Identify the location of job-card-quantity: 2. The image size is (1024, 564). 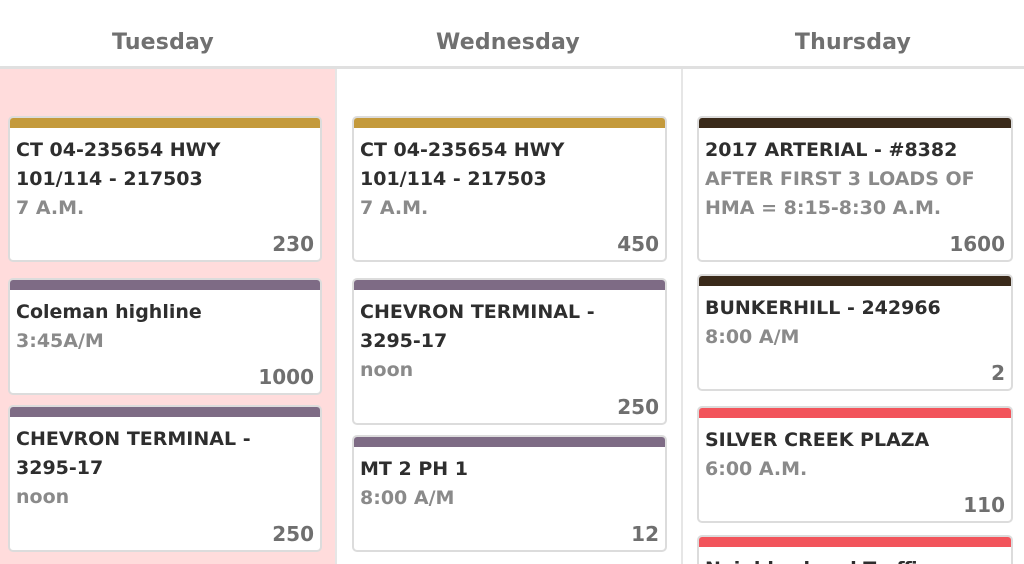
(998, 373).